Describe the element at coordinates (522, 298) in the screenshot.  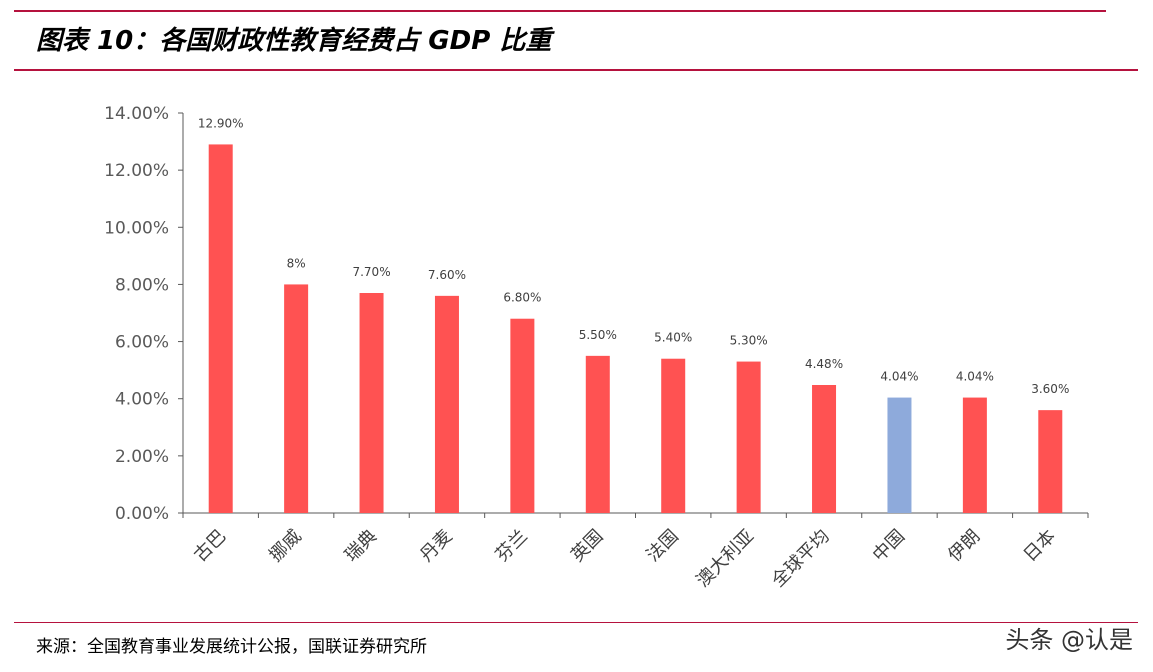
I see `data-label: 6.80%` at that location.